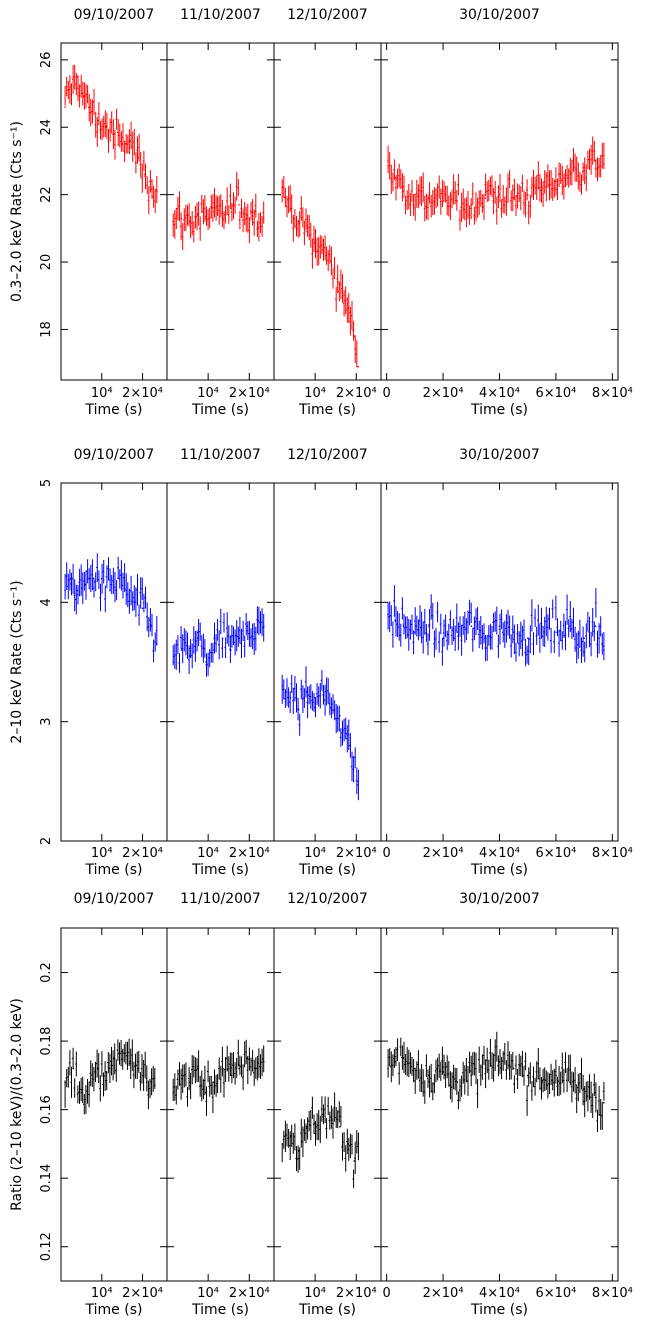 Image resolution: width=649 pixels, height=1326 pixels. Describe the element at coordinates (555, 853) in the screenshot. I see `x-tick-label: 6×10⁴` at that location.